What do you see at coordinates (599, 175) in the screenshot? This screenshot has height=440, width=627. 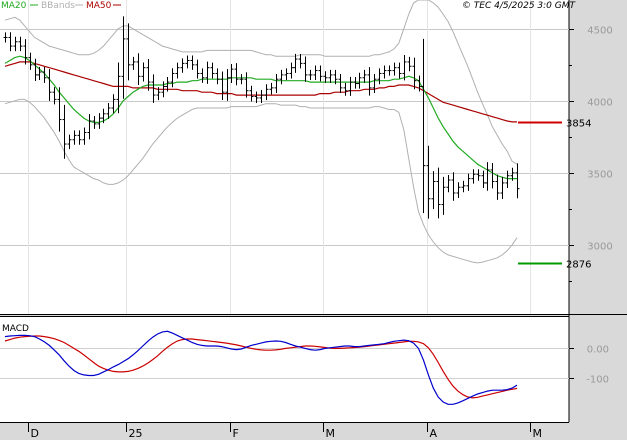 I see `price-y-tick-label: 3500` at bounding box center [599, 175].